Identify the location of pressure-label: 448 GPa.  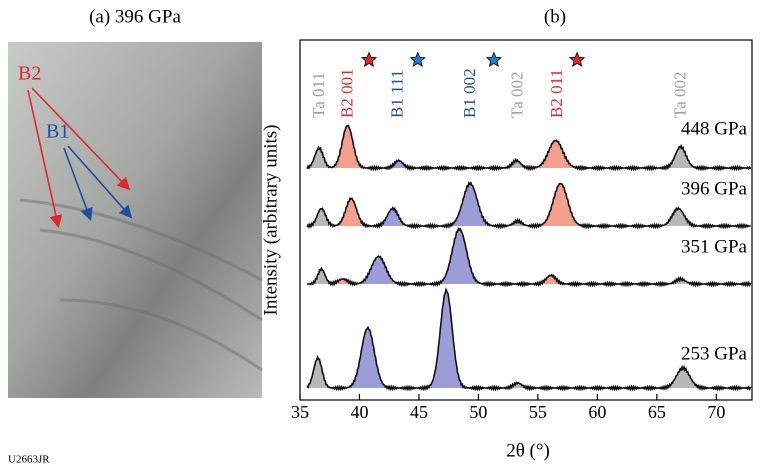
(714, 128).